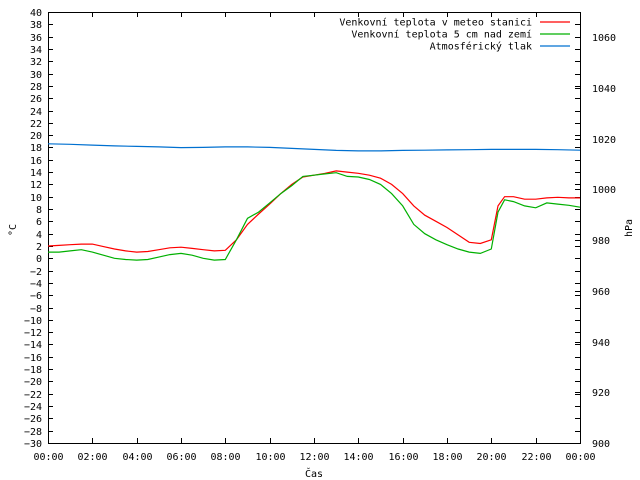 The height and width of the screenshot is (480, 640). I want to click on y-tick-label: 22, so click(36, 124).